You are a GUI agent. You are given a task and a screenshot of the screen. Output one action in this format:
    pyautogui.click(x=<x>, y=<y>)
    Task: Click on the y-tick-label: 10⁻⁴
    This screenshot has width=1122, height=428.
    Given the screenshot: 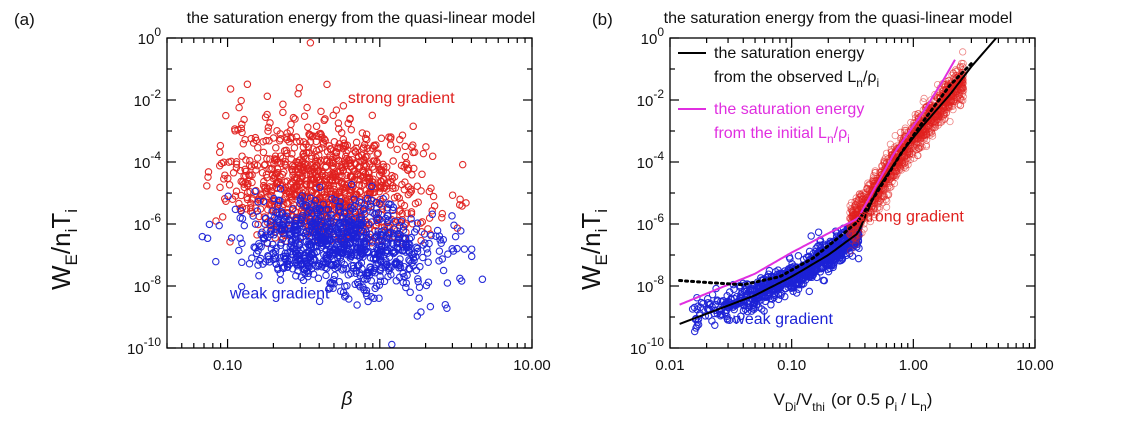 What is the action you would take?
    pyautogui.click(x=651, y=160)
    